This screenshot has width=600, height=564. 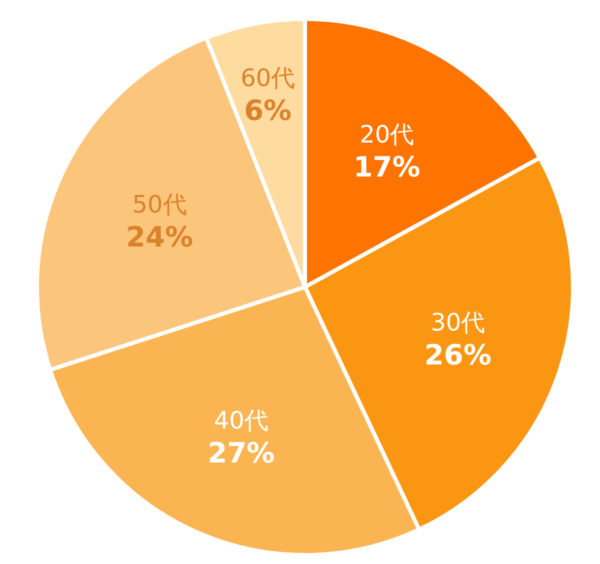 What do you see at coordinates (159, 204) in the screenshot?
I see `slice-label: 50代` at bounding box center [159, 204].